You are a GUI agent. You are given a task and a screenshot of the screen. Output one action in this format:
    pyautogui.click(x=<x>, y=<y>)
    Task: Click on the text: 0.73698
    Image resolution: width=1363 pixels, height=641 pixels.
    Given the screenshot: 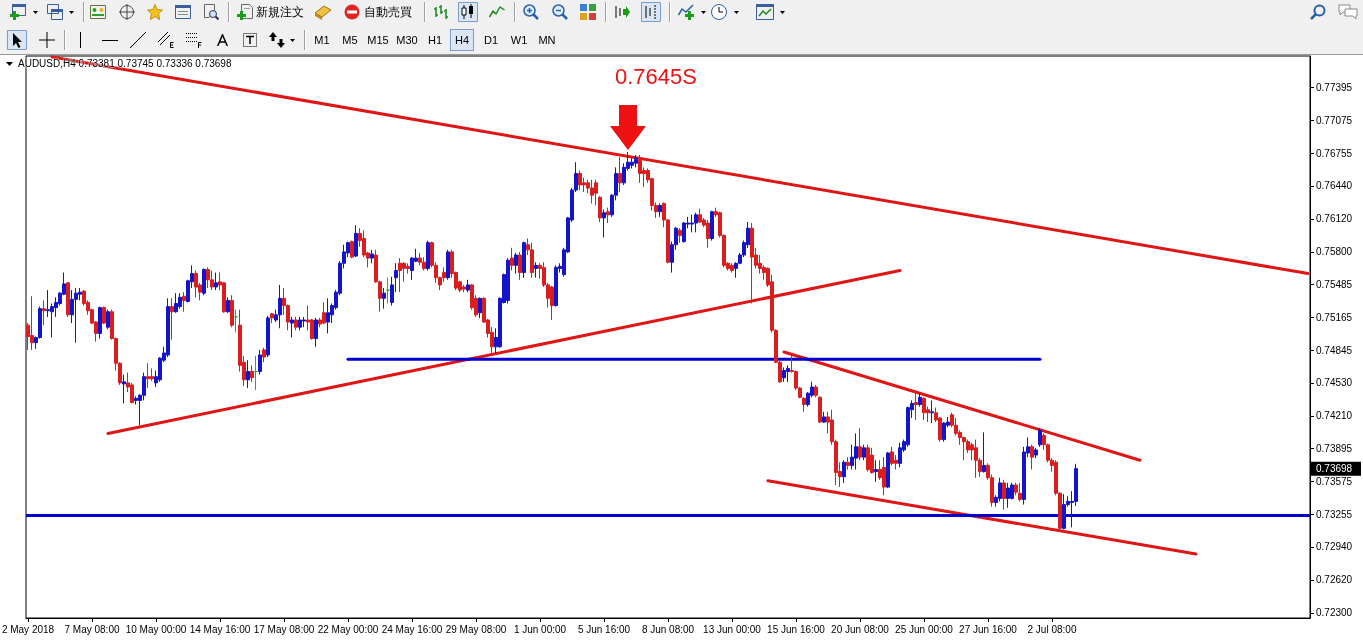 What is the action you would take?
    pyautogui.click(x=1334, y=469)
    